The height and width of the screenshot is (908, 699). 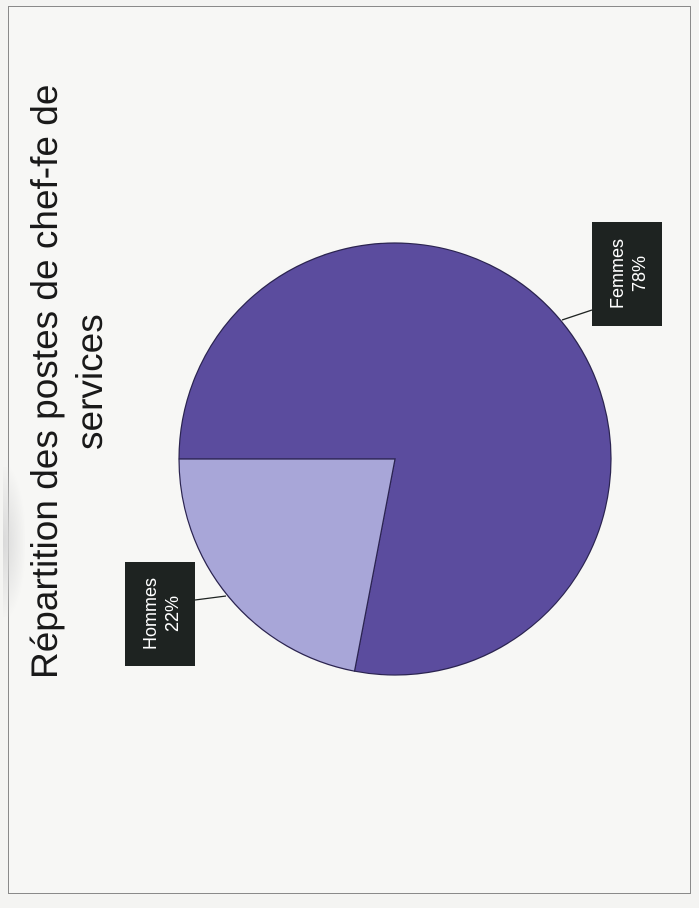 I want to click on data-label-hommes-leader-line, so click(x=210, y=598).